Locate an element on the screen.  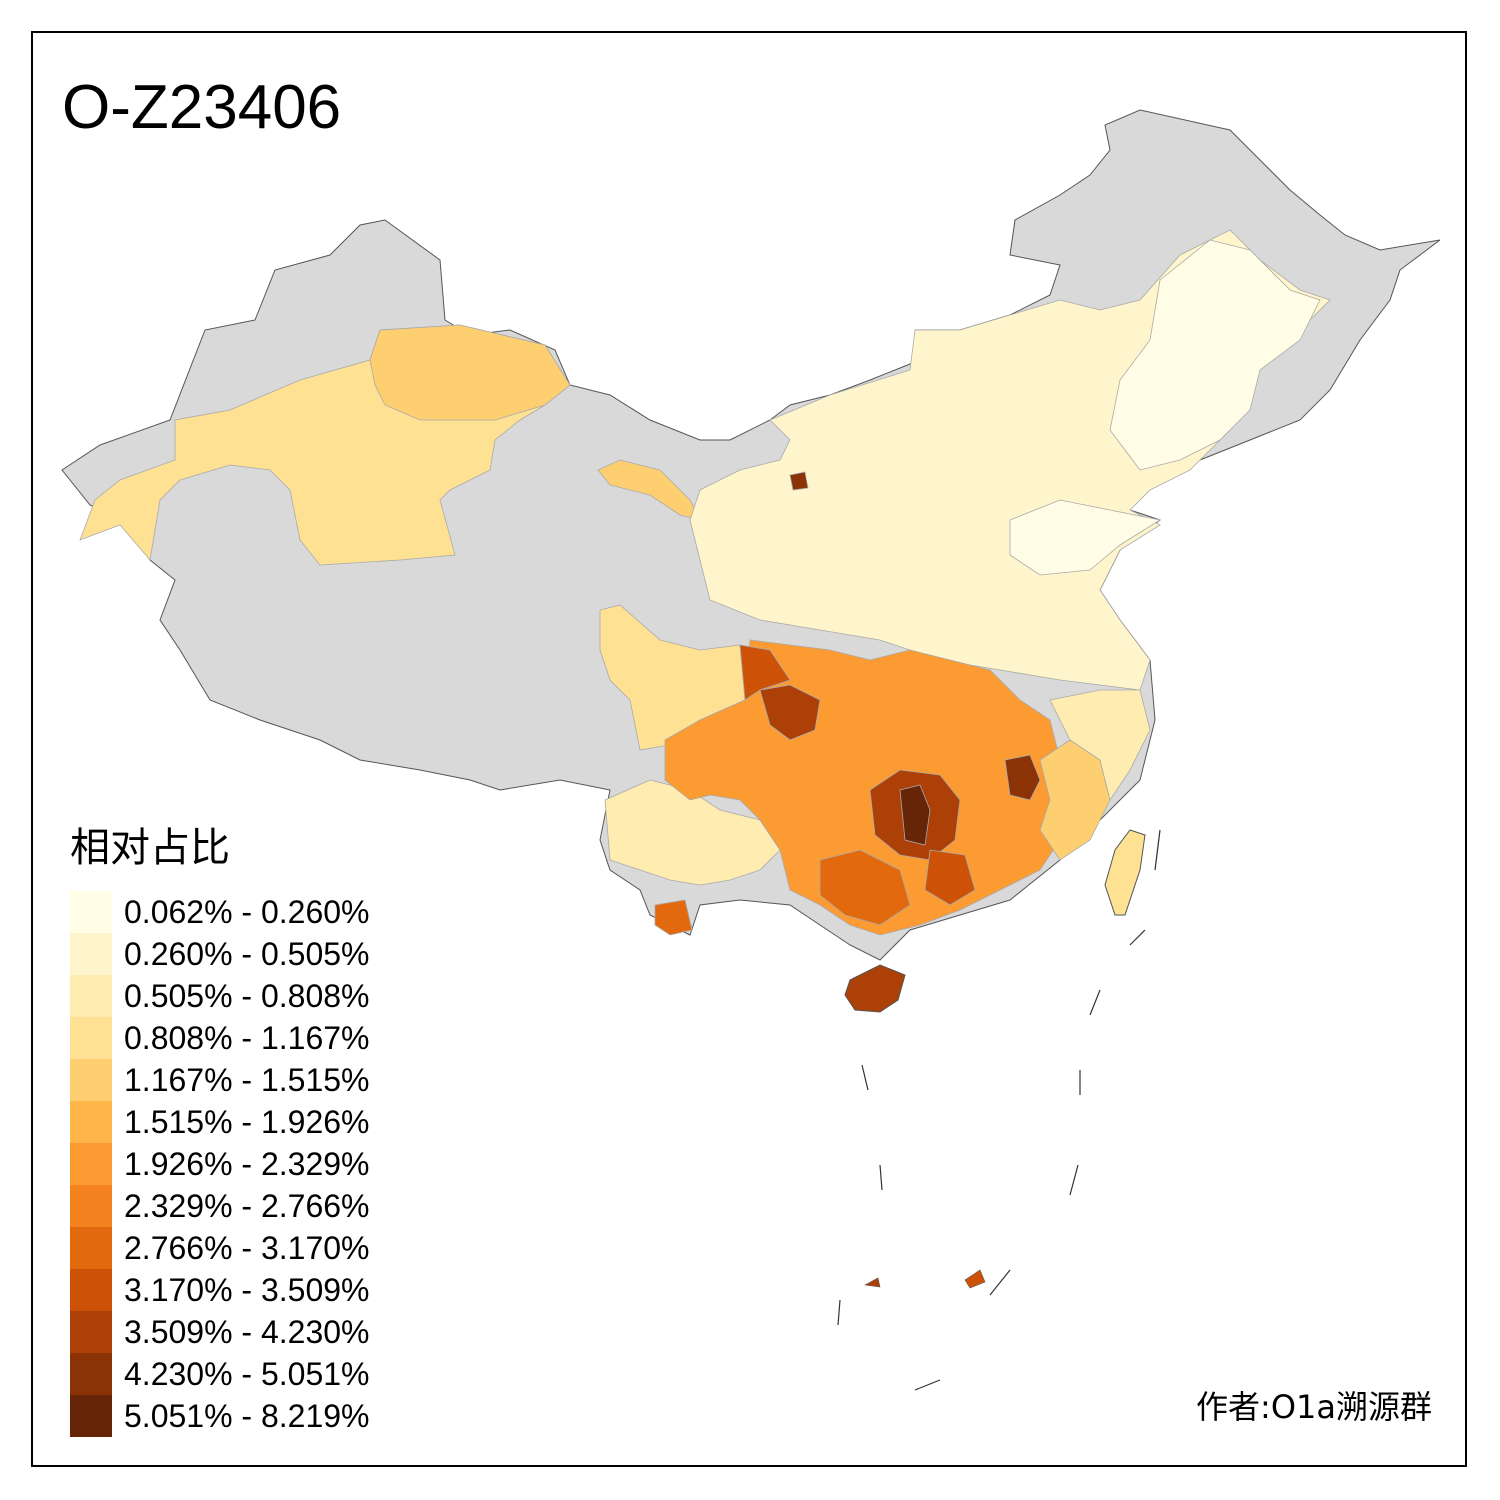
legend-item: 2.329% - 2.766% is located at coordinates (220, 1206).